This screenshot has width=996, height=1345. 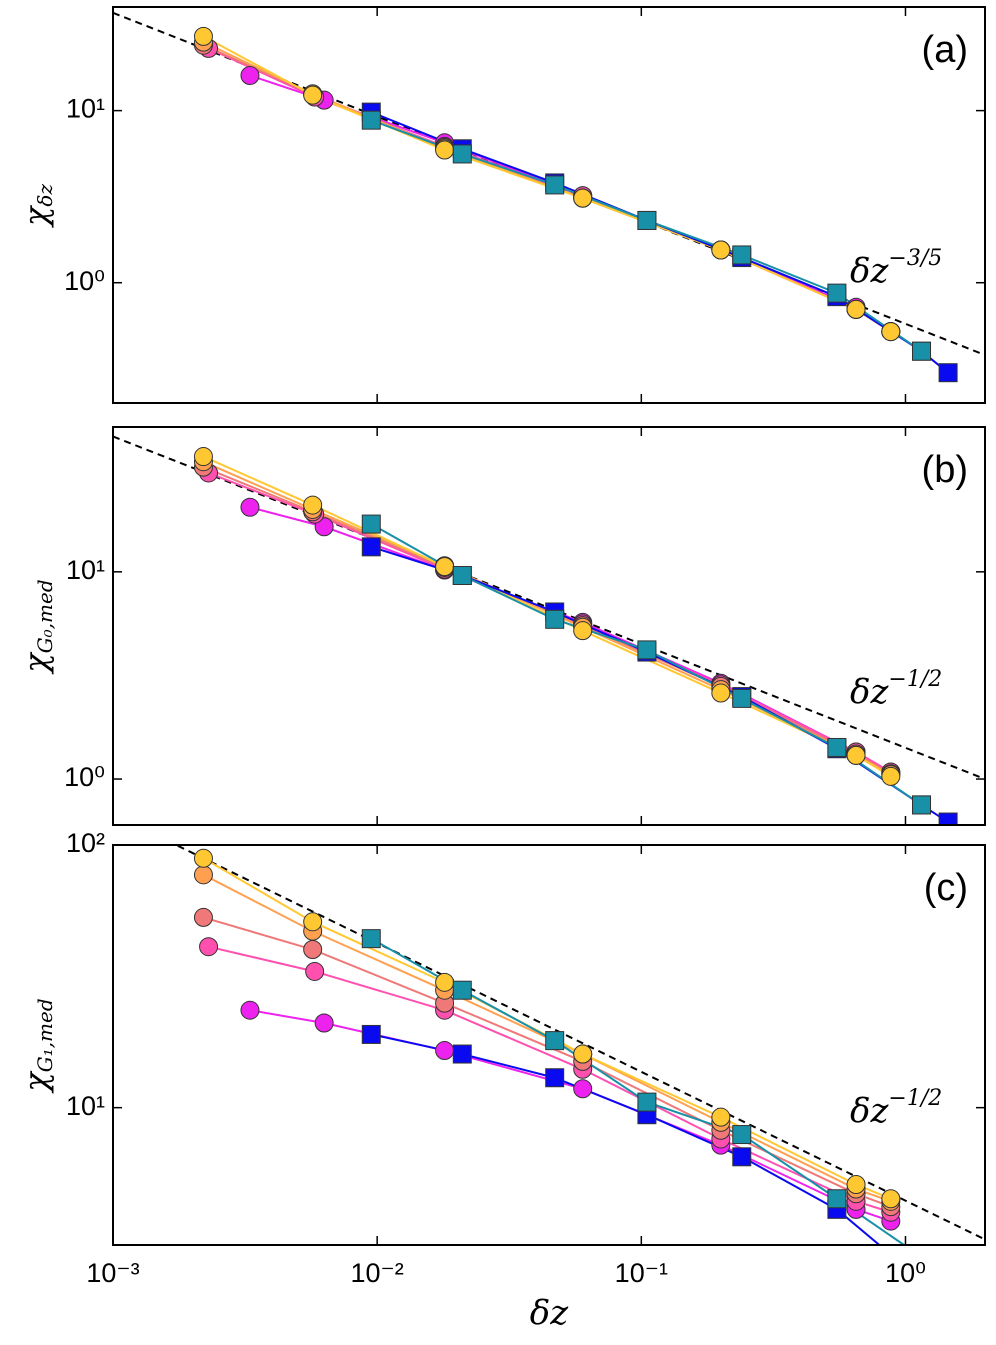 I want to click on annotation-exponent: −3/5, so click(x=915, y=258).